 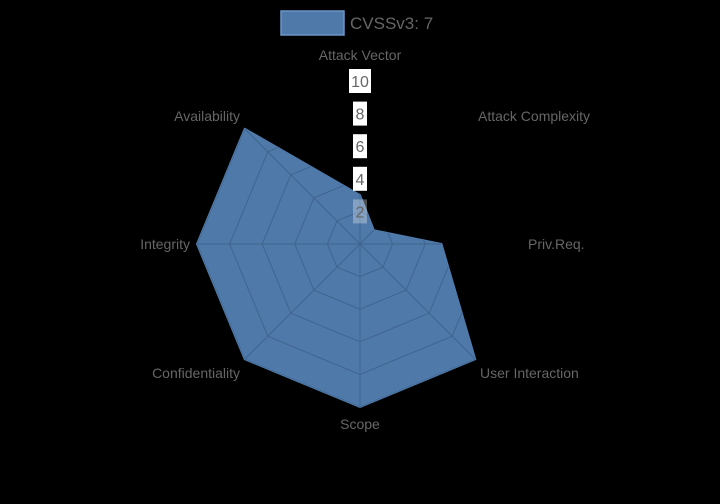 What do you see at coordinates (556, 244) in the screenshot?
I see `axis-label-priv-req: Priv.Req.` at bounding box center [556, 244].